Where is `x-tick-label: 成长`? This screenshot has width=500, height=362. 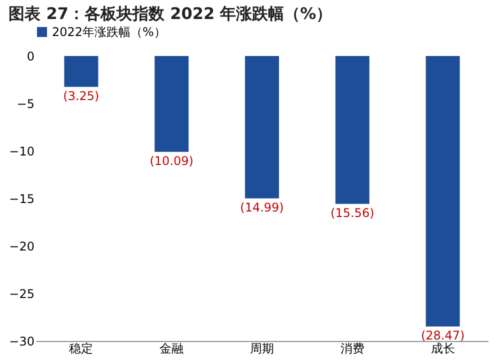
x-tick-label: 成长 is located at coordinates (442, 349).